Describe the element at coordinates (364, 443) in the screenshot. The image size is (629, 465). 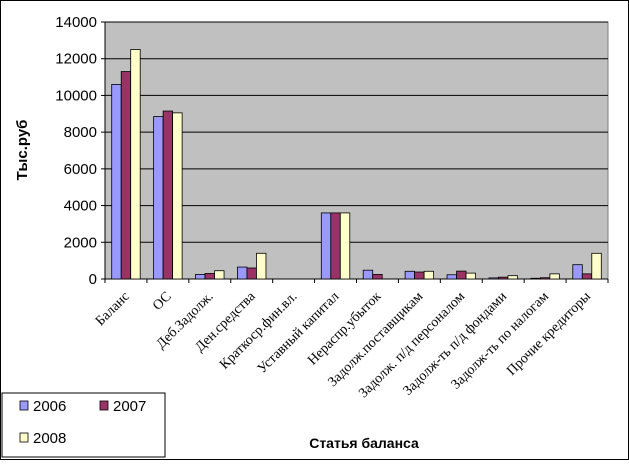
I see `x-axis-title: Статья баланса` at that location.